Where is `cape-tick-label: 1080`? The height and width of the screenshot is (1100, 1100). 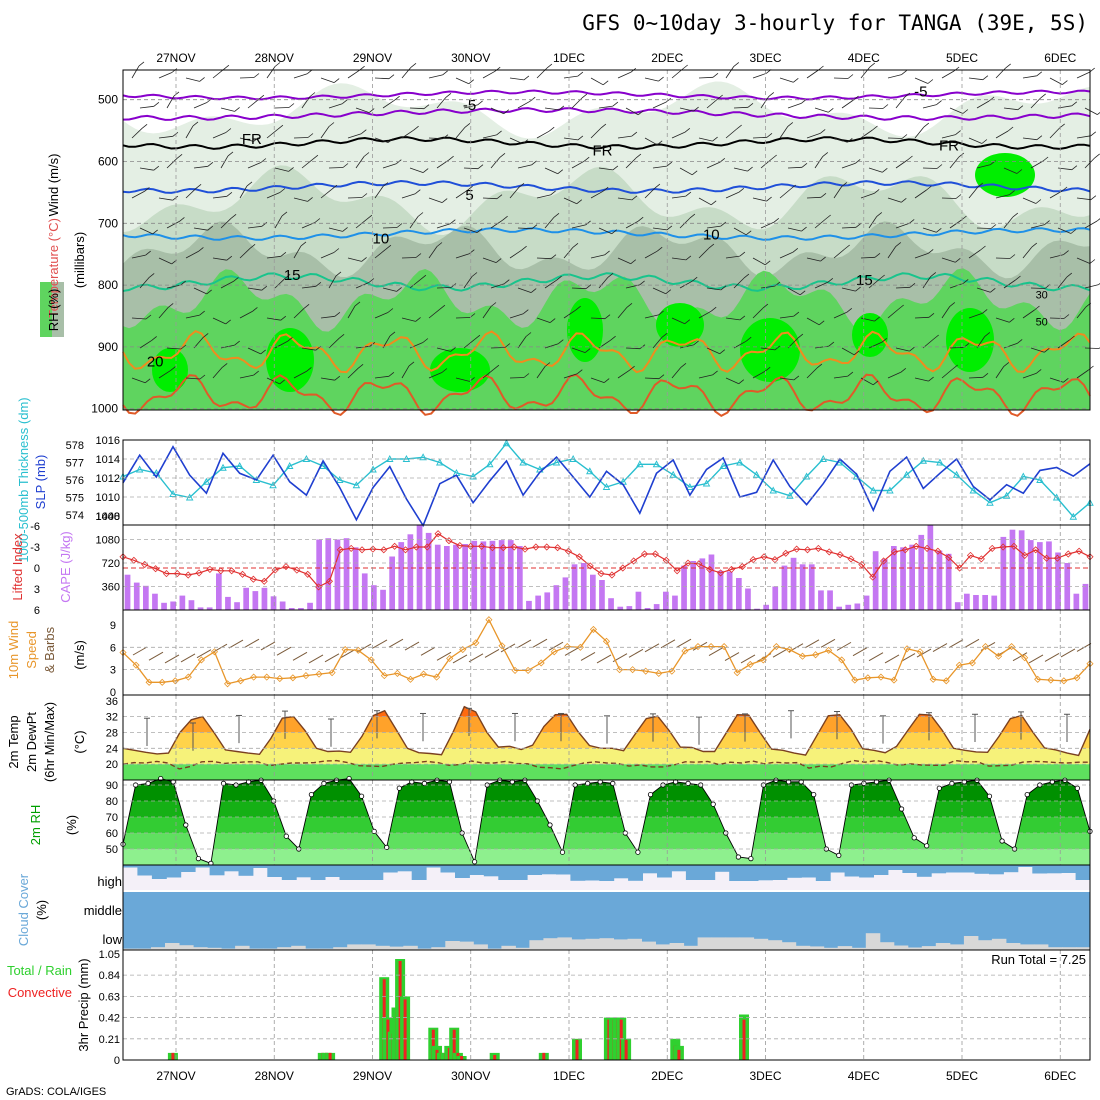
cape-tick-label: 1080 is located at coordinates (108, 540).